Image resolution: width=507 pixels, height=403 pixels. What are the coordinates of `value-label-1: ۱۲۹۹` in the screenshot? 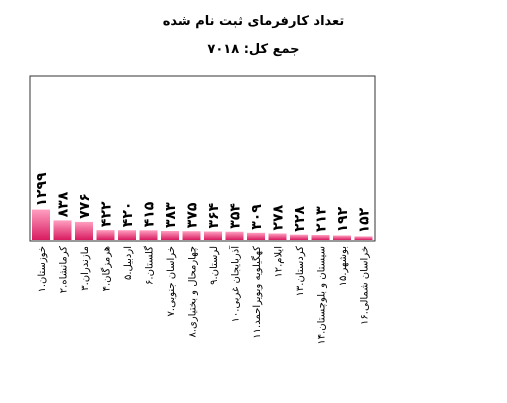 It's located at (42, 189).